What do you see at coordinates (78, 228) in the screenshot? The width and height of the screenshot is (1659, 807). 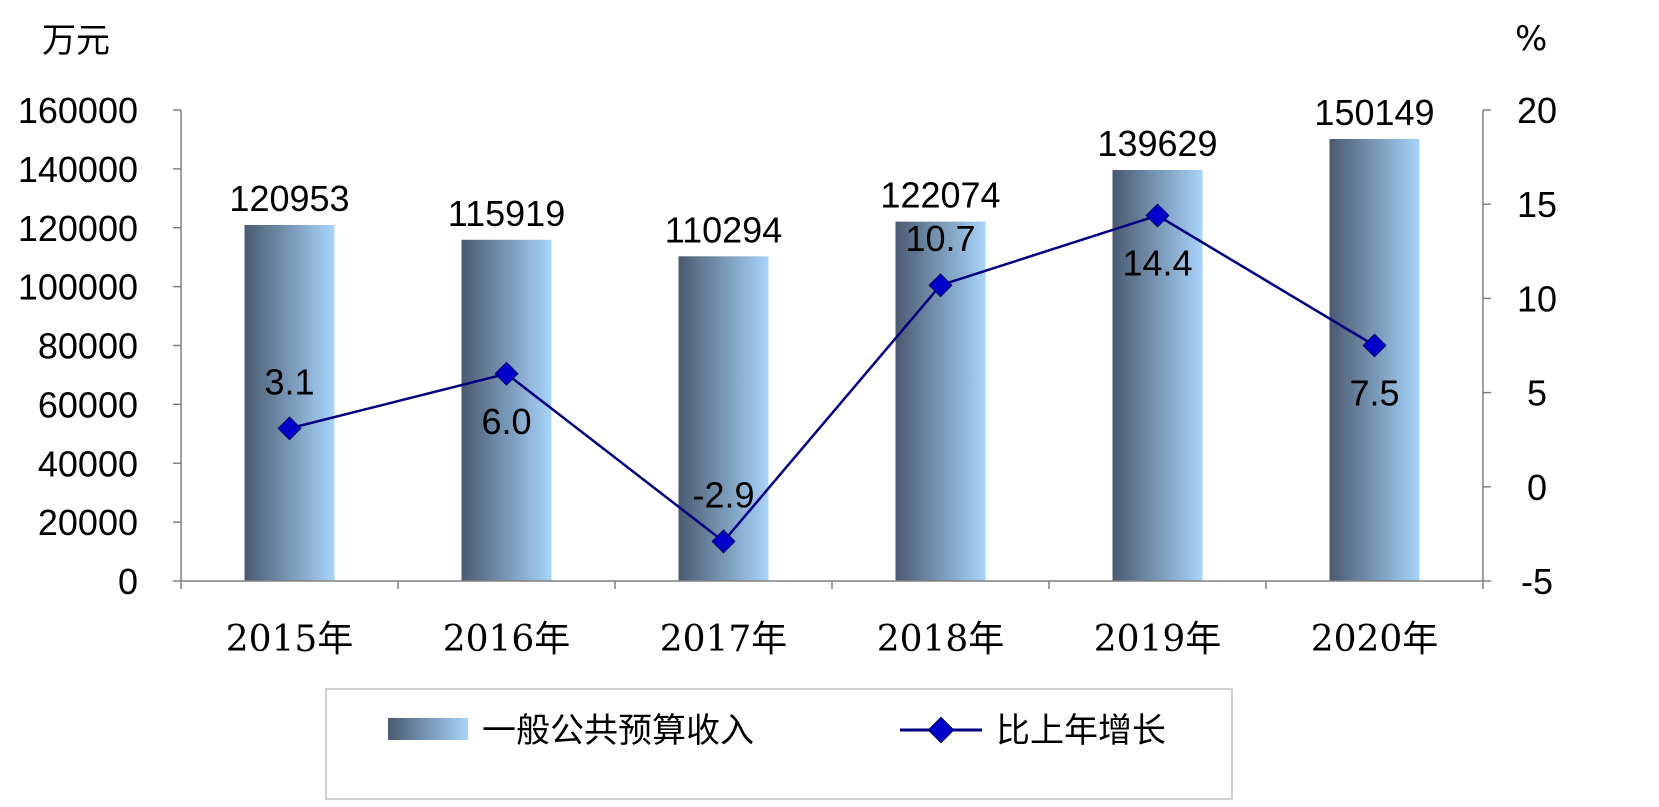 I see `left-tick-label: 120000` at bounding box center [78, 228].